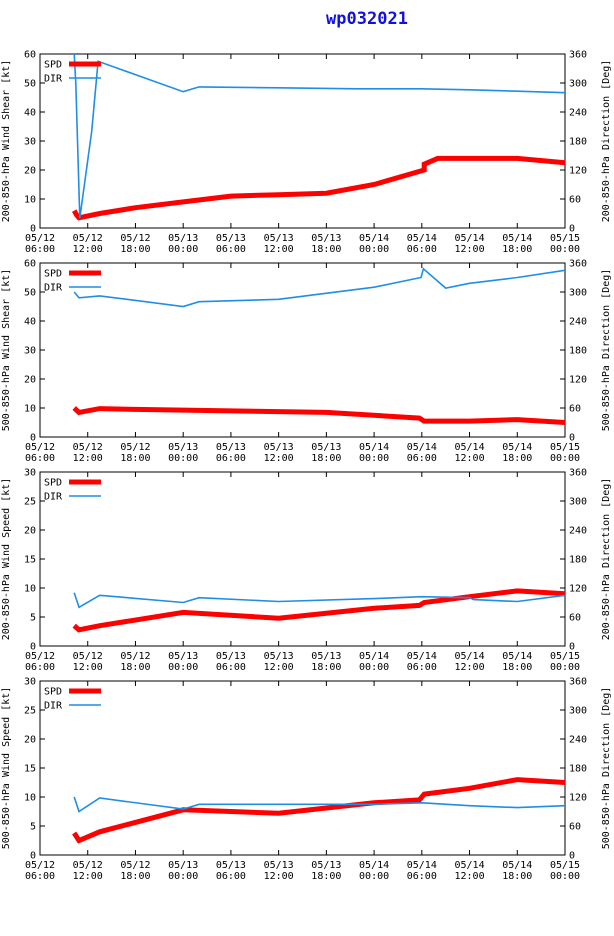  Describe the element at coordinates (6, 141) in the screenshot. I see `y-left-axis-title: 200-850-hPa Wind Shear [kt]` at that location.